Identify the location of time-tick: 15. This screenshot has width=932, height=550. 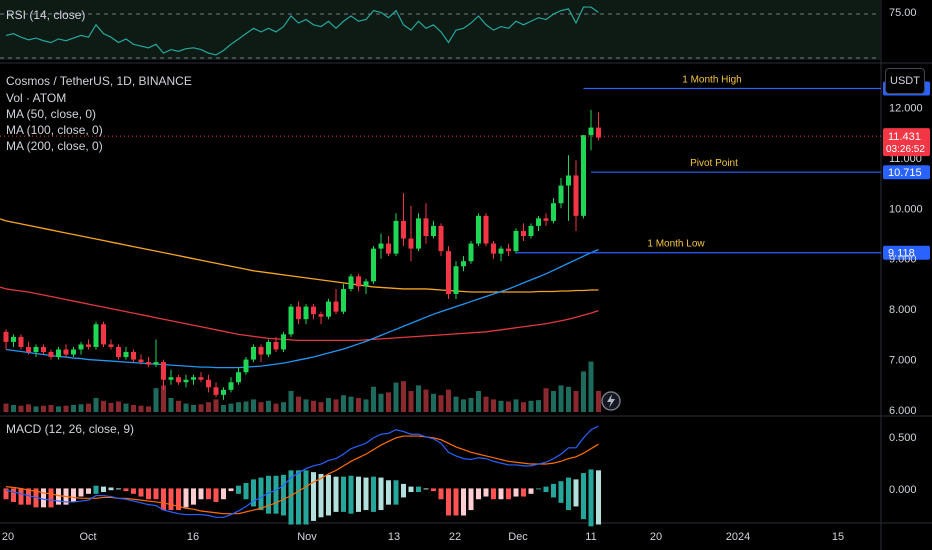
(838, 537).